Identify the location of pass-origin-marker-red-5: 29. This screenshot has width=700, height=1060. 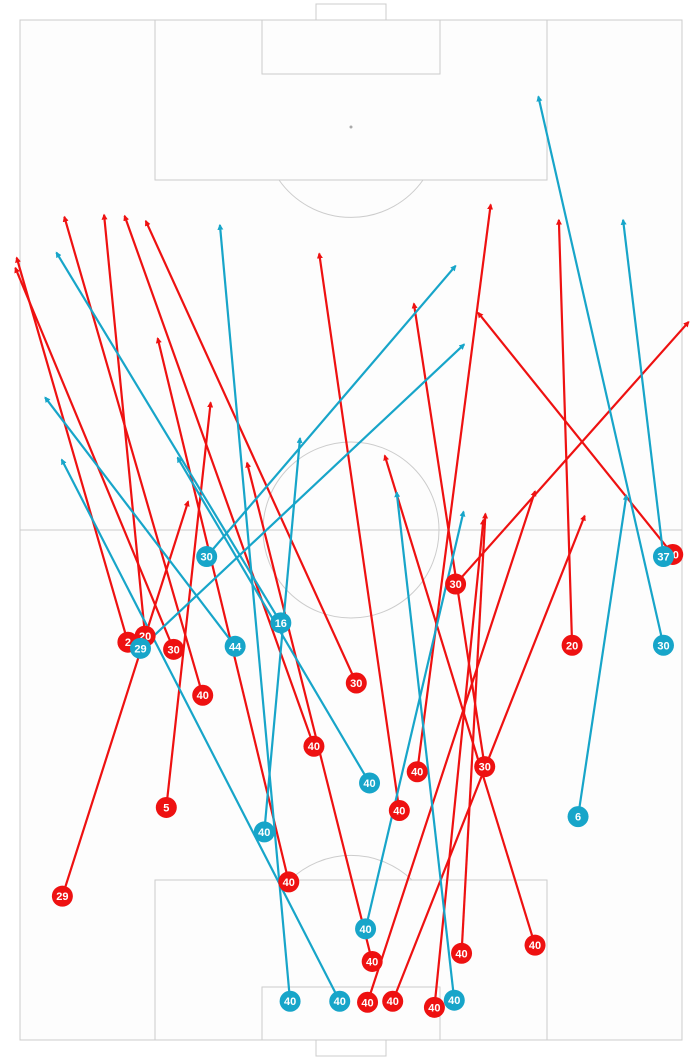
(62, 896).